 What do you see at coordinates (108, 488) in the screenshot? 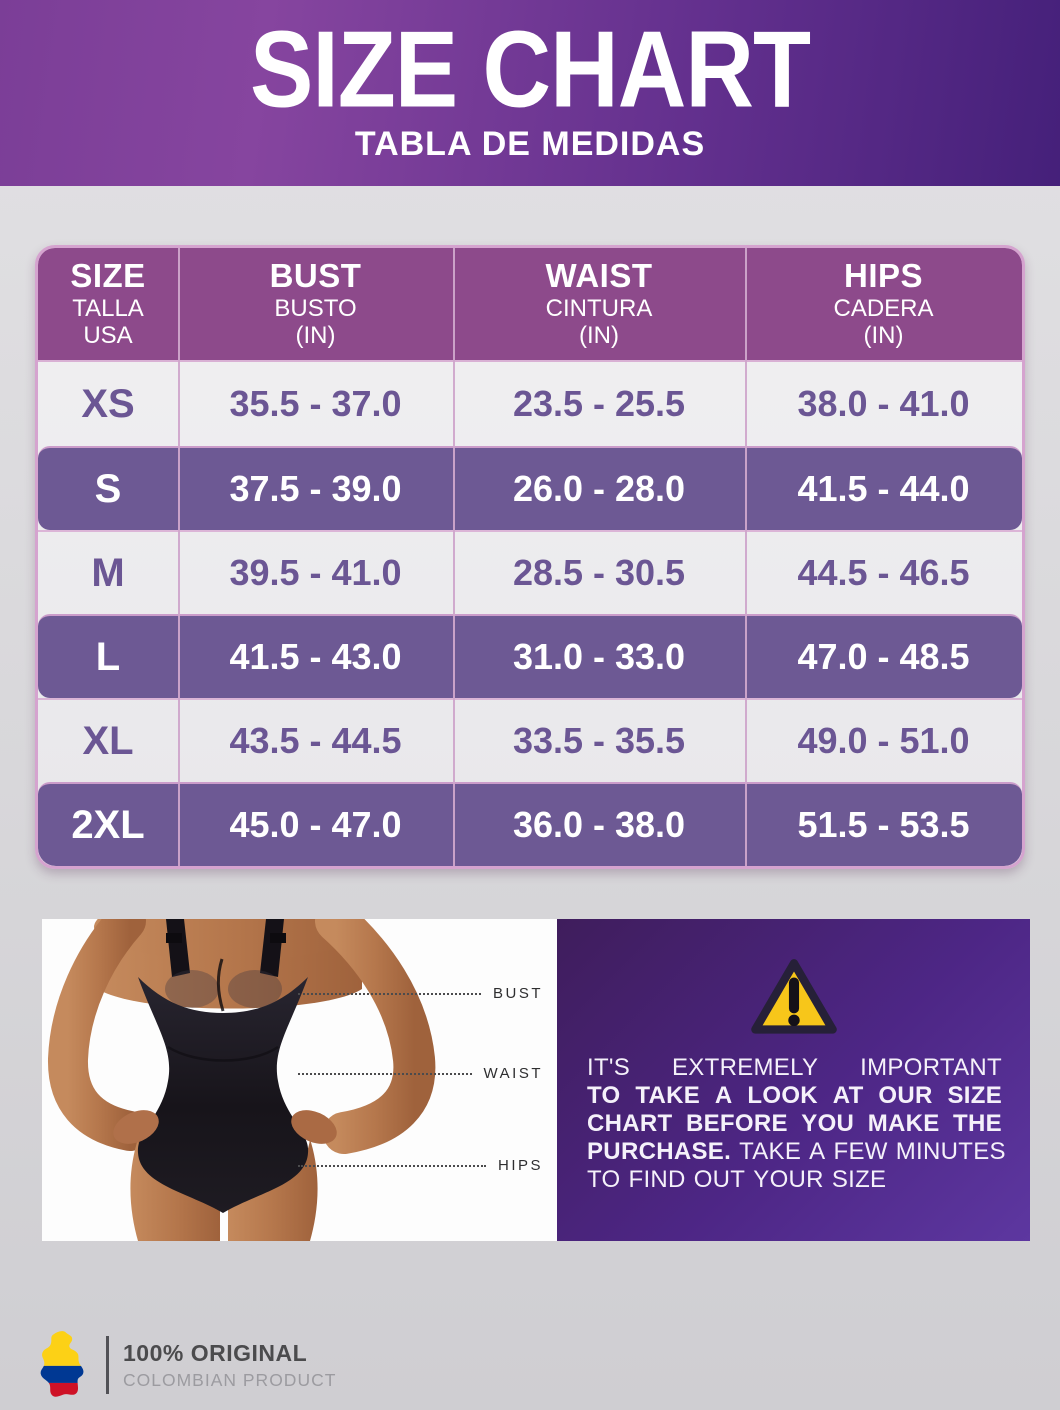
I see `size-label: S` at bounding box center [108, 488].